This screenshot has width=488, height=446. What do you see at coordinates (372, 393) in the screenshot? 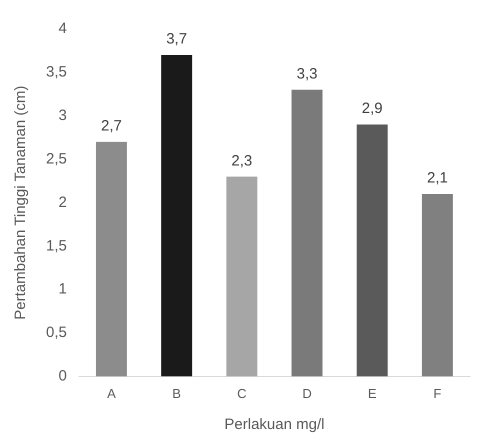
I see `x-tick-label: E` at bounding box center [372, 393].